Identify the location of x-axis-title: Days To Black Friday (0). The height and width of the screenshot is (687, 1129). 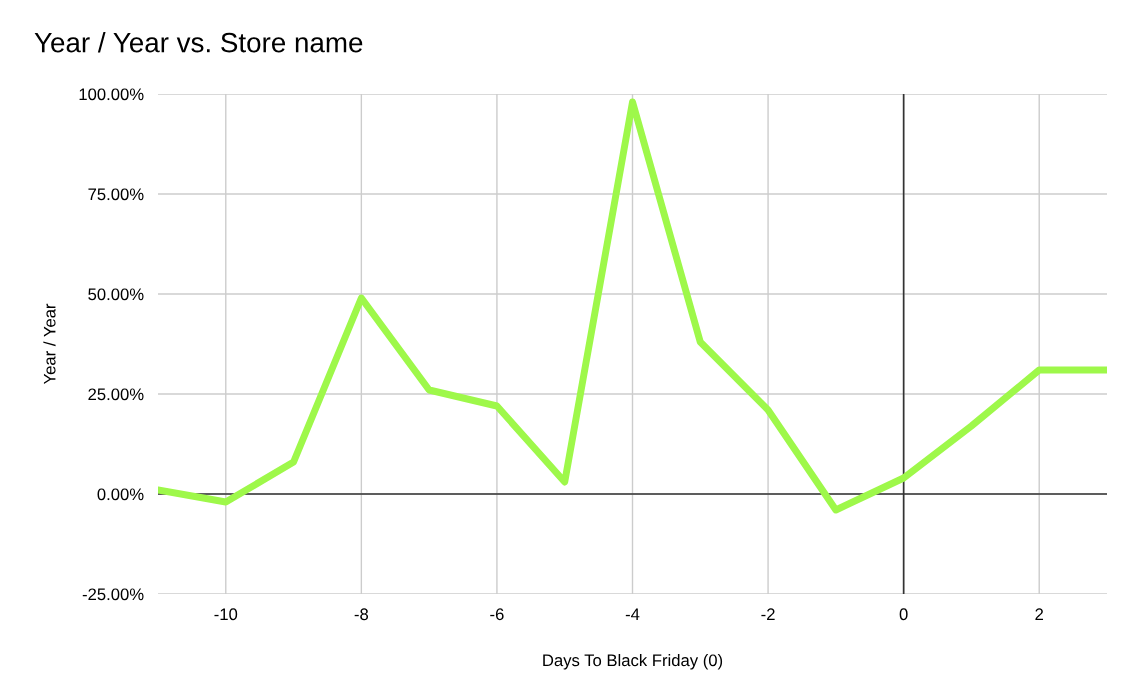
(633, 661).